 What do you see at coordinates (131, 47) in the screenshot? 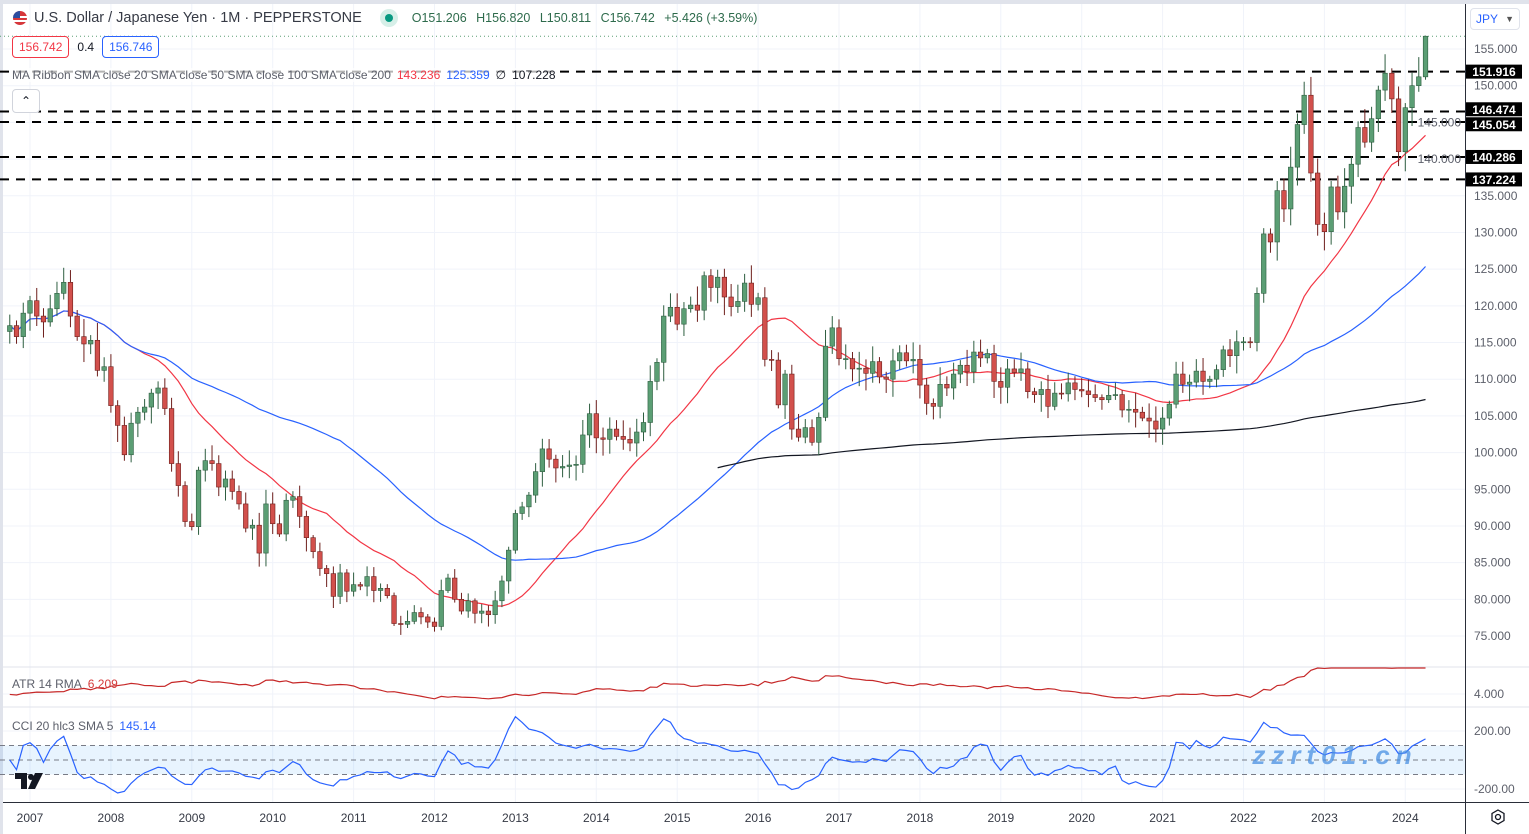
I see `buy-price-button: 156.746` at bounding box center [131, 47].